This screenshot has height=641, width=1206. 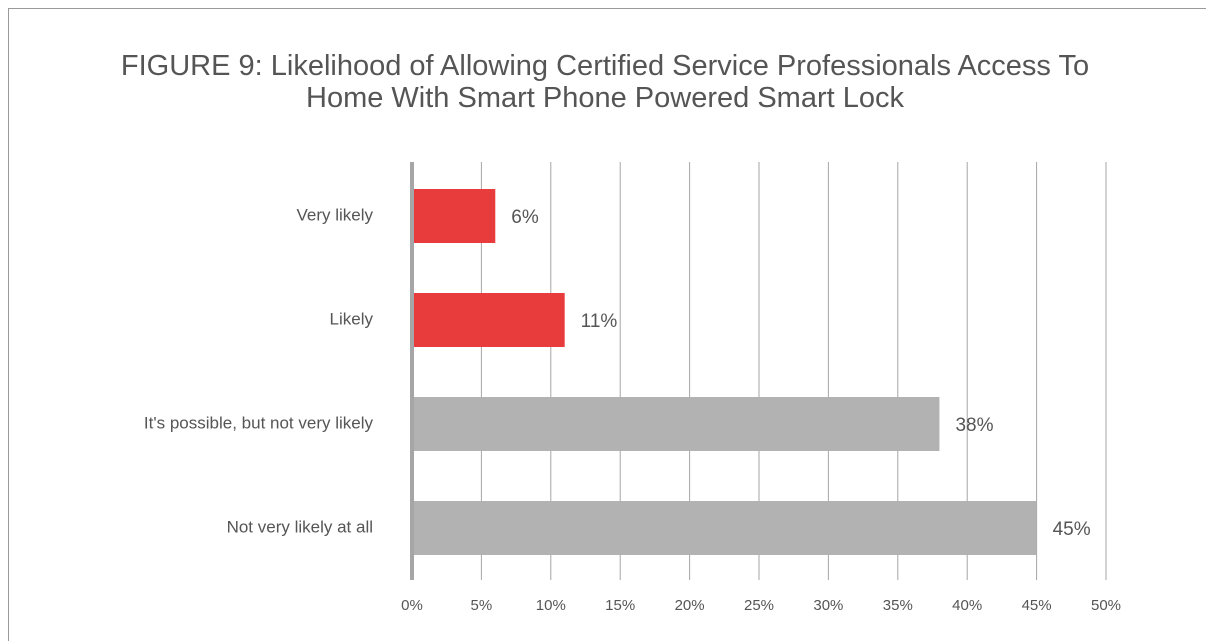 I want to click on x-tick-label: 10%, so click(x=551, y=605).